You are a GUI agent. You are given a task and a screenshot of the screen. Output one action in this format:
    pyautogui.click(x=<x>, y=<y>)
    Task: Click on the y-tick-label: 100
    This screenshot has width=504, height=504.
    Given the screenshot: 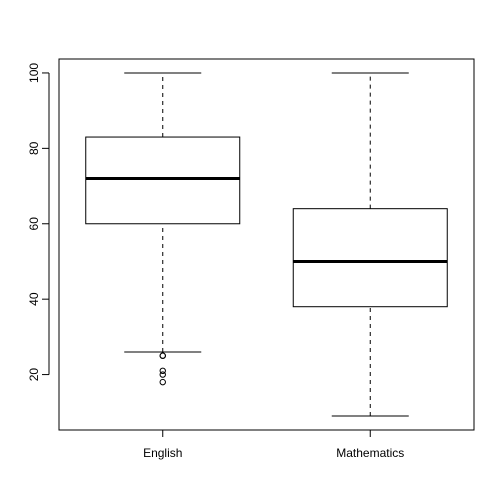 What is the action you would take?
    pyautogui.click(x=34, y=73)
    